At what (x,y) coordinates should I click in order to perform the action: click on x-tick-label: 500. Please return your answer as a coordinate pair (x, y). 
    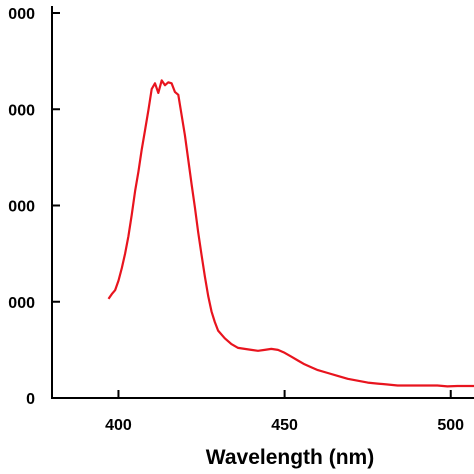
    Looking at the image, I should click on (450, 425).